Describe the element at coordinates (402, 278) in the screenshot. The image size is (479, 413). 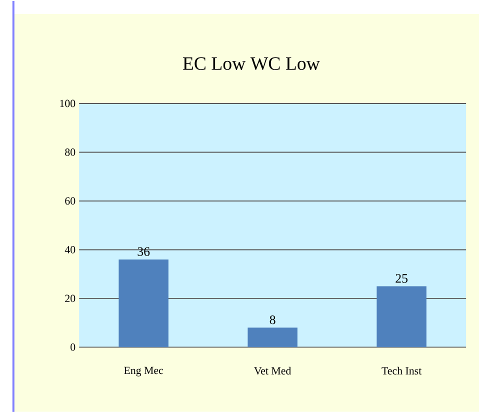
I see `data-label: 25` at that location.